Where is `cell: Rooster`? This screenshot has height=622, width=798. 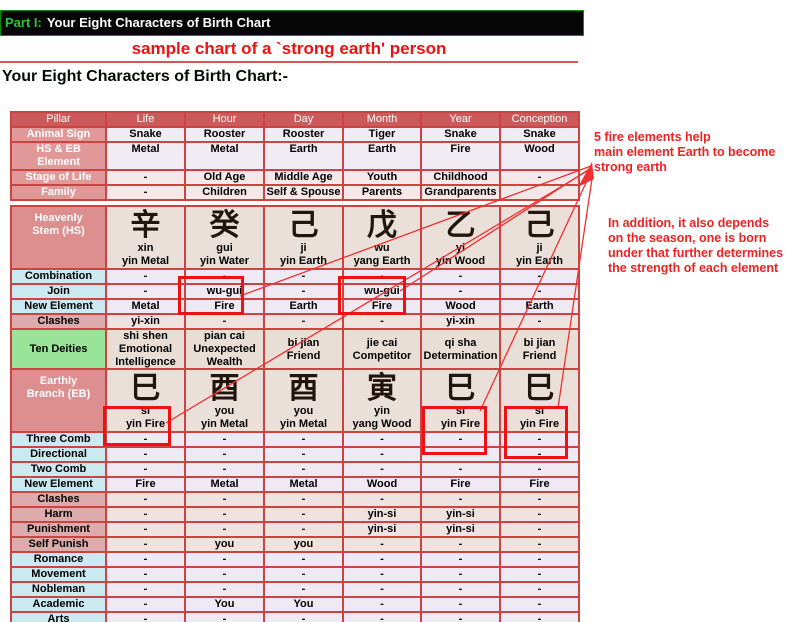
cell: Rooster is located at coordinates (303, 134).